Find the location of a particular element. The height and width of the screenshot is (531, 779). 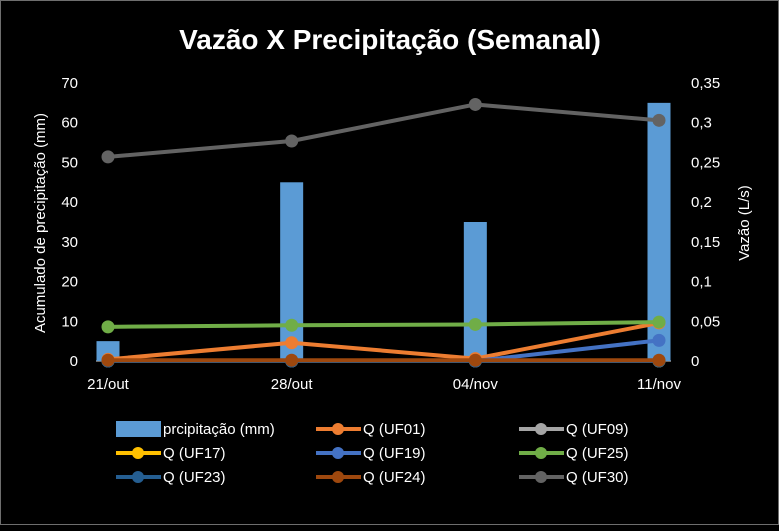

legend-label: prcipitação (mm) is located at coordinates (219, 429).